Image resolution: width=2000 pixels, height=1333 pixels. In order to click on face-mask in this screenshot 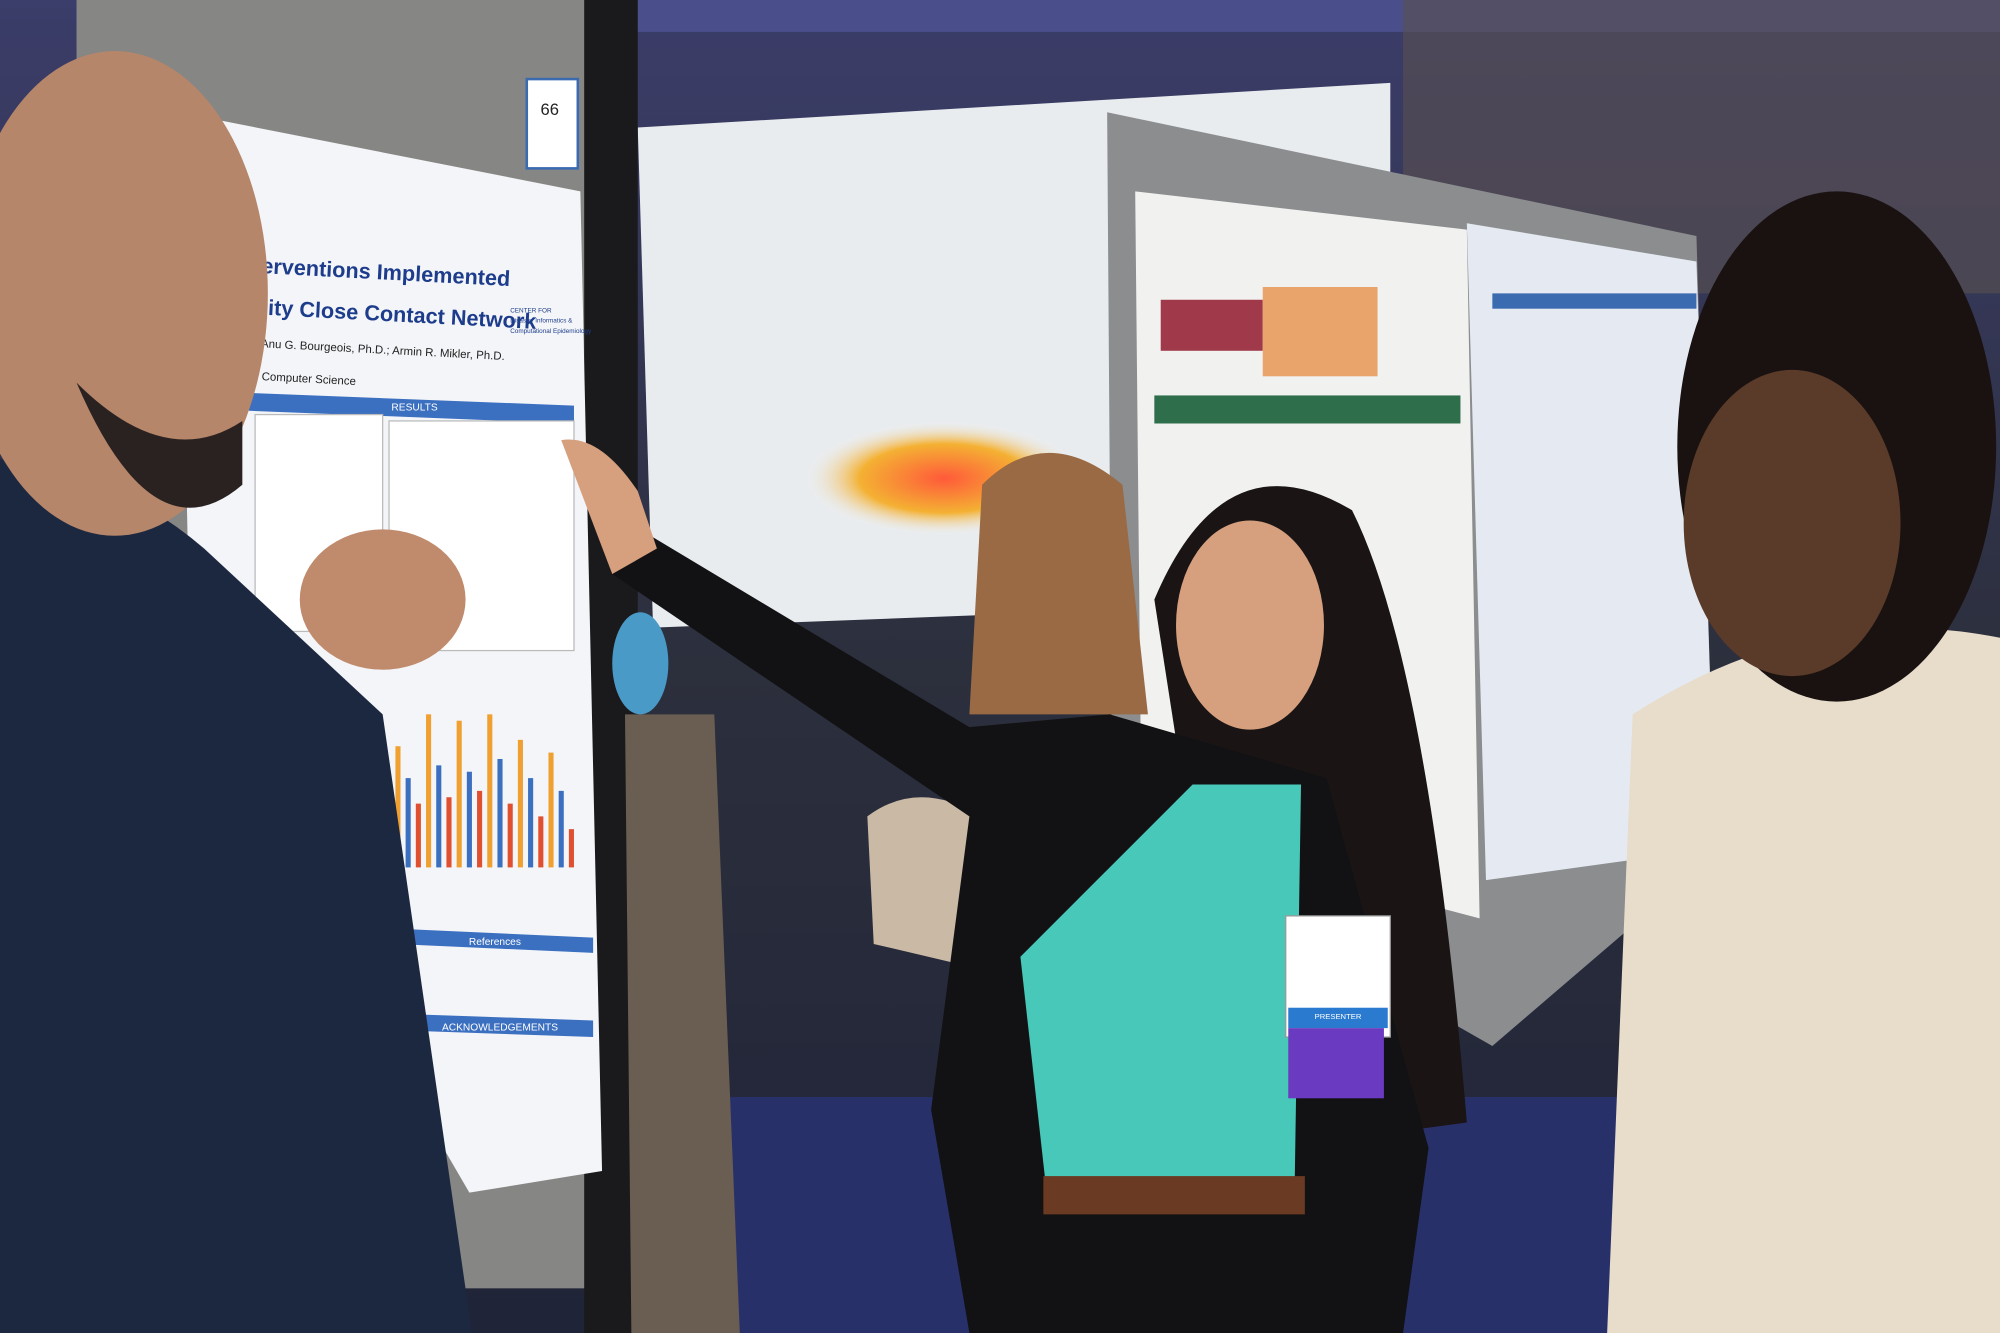, I will do `click(640, 663)`.